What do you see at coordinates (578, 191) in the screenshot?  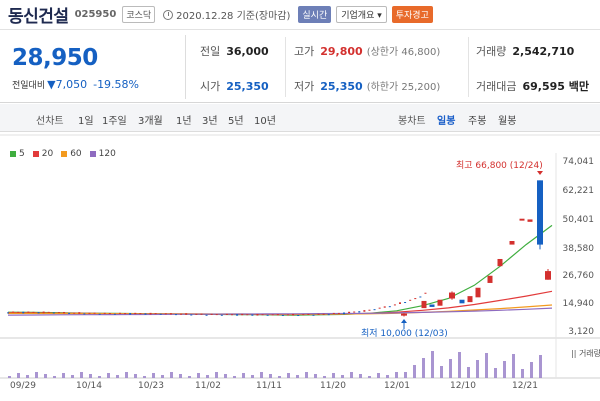 I see `y-tick-label: 62,221` at bounding box center [578, 191].